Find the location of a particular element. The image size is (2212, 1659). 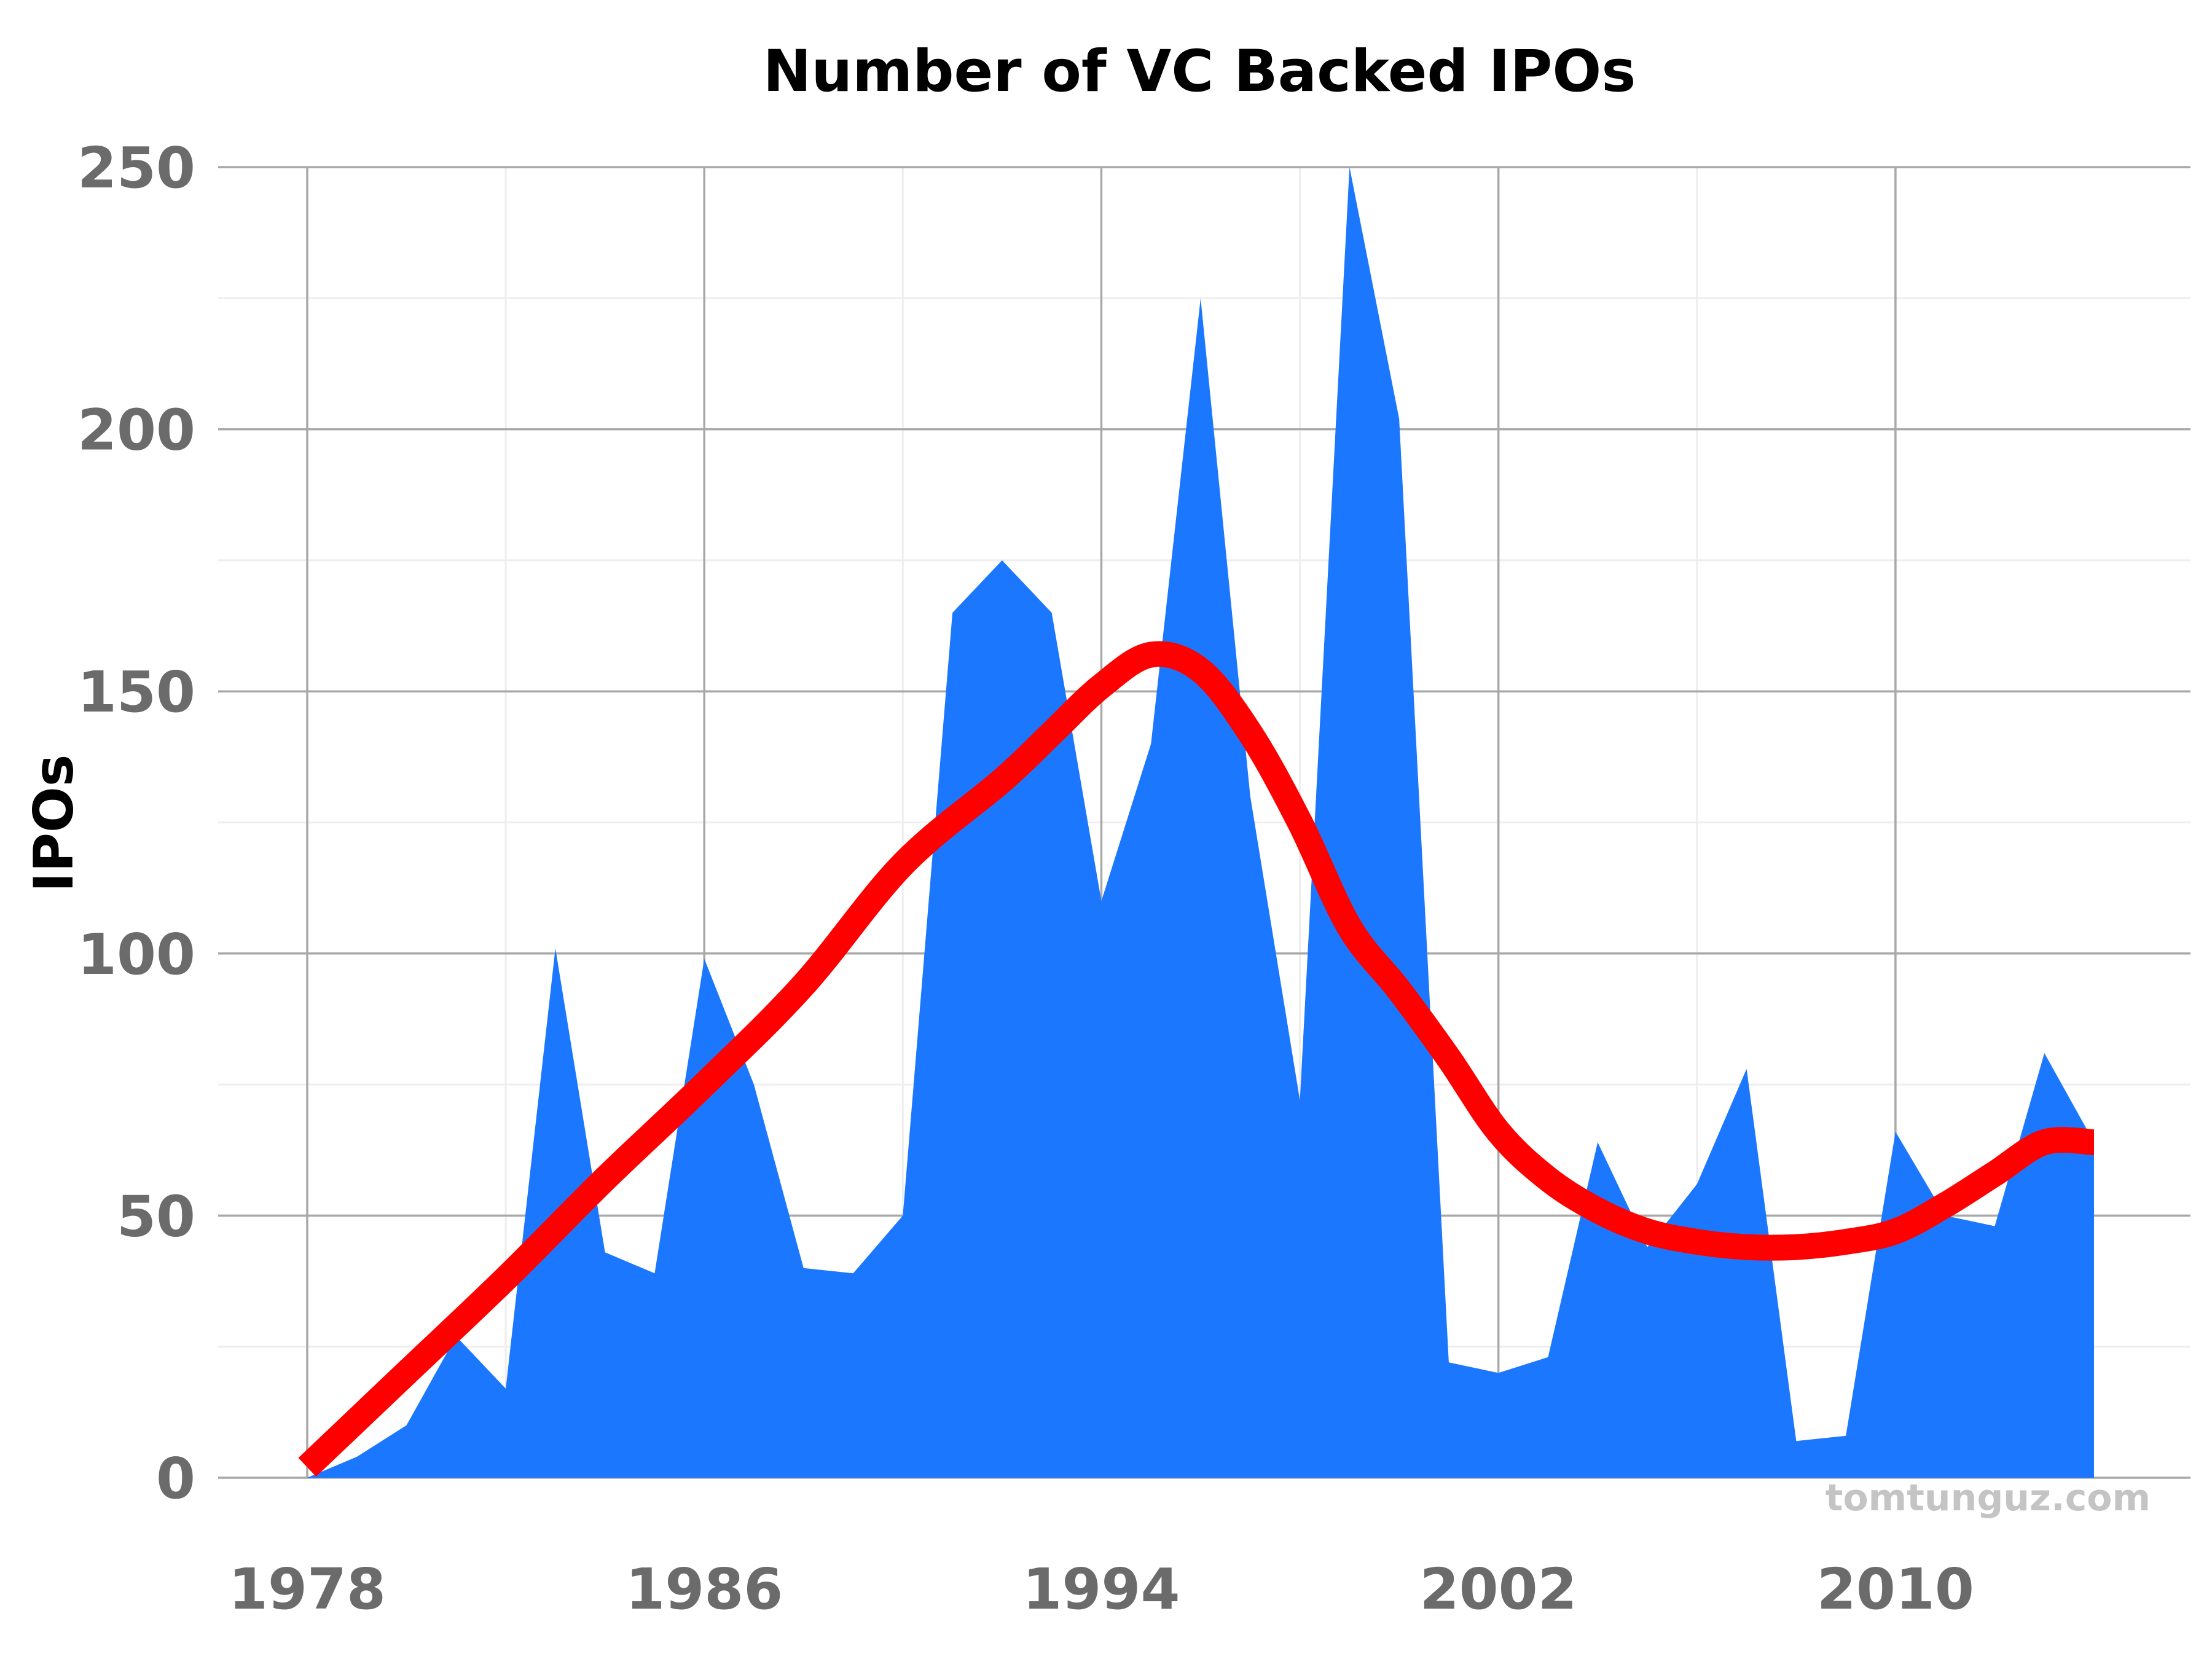

x-tick-label: 2002 is located at coordinates (1498, 1589).